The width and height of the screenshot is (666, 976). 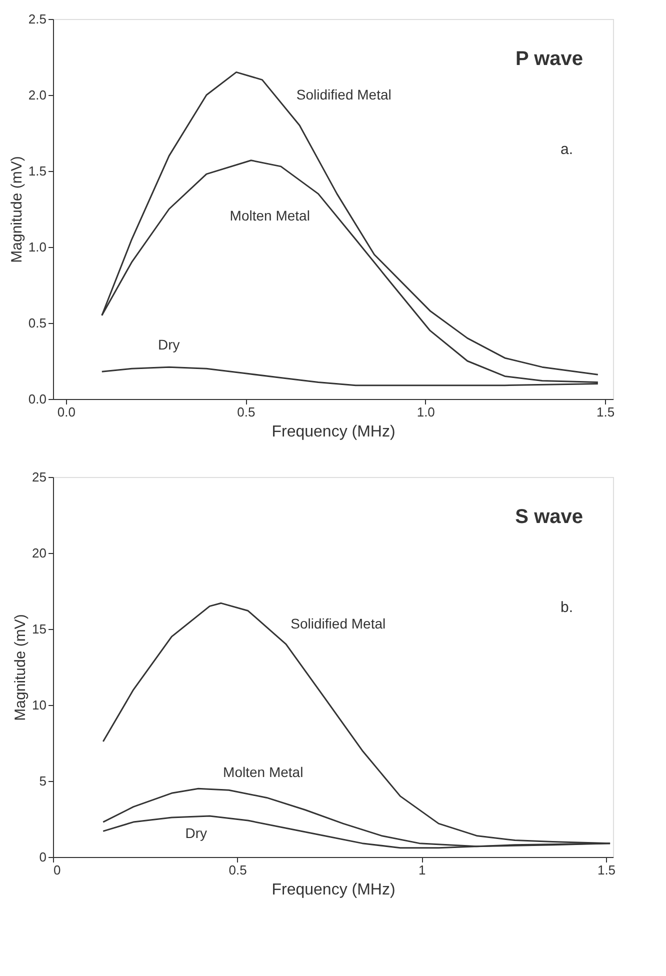 What do you see at coordinates (566, 149) in the screenshot?
I see `annotation: a.` at bounding box center [566, 149].